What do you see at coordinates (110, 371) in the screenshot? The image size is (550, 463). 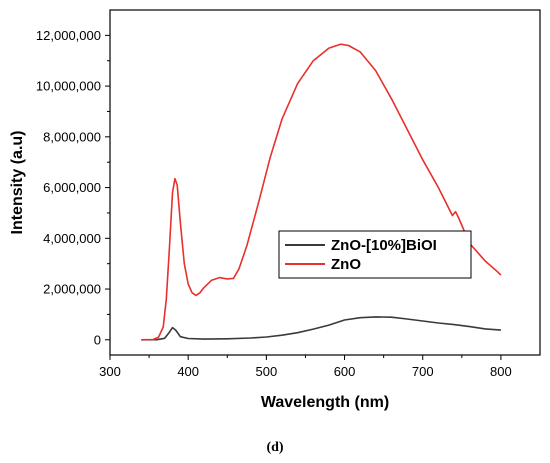 I see `x-tick-label: 300` at bounding box center [110, 371].